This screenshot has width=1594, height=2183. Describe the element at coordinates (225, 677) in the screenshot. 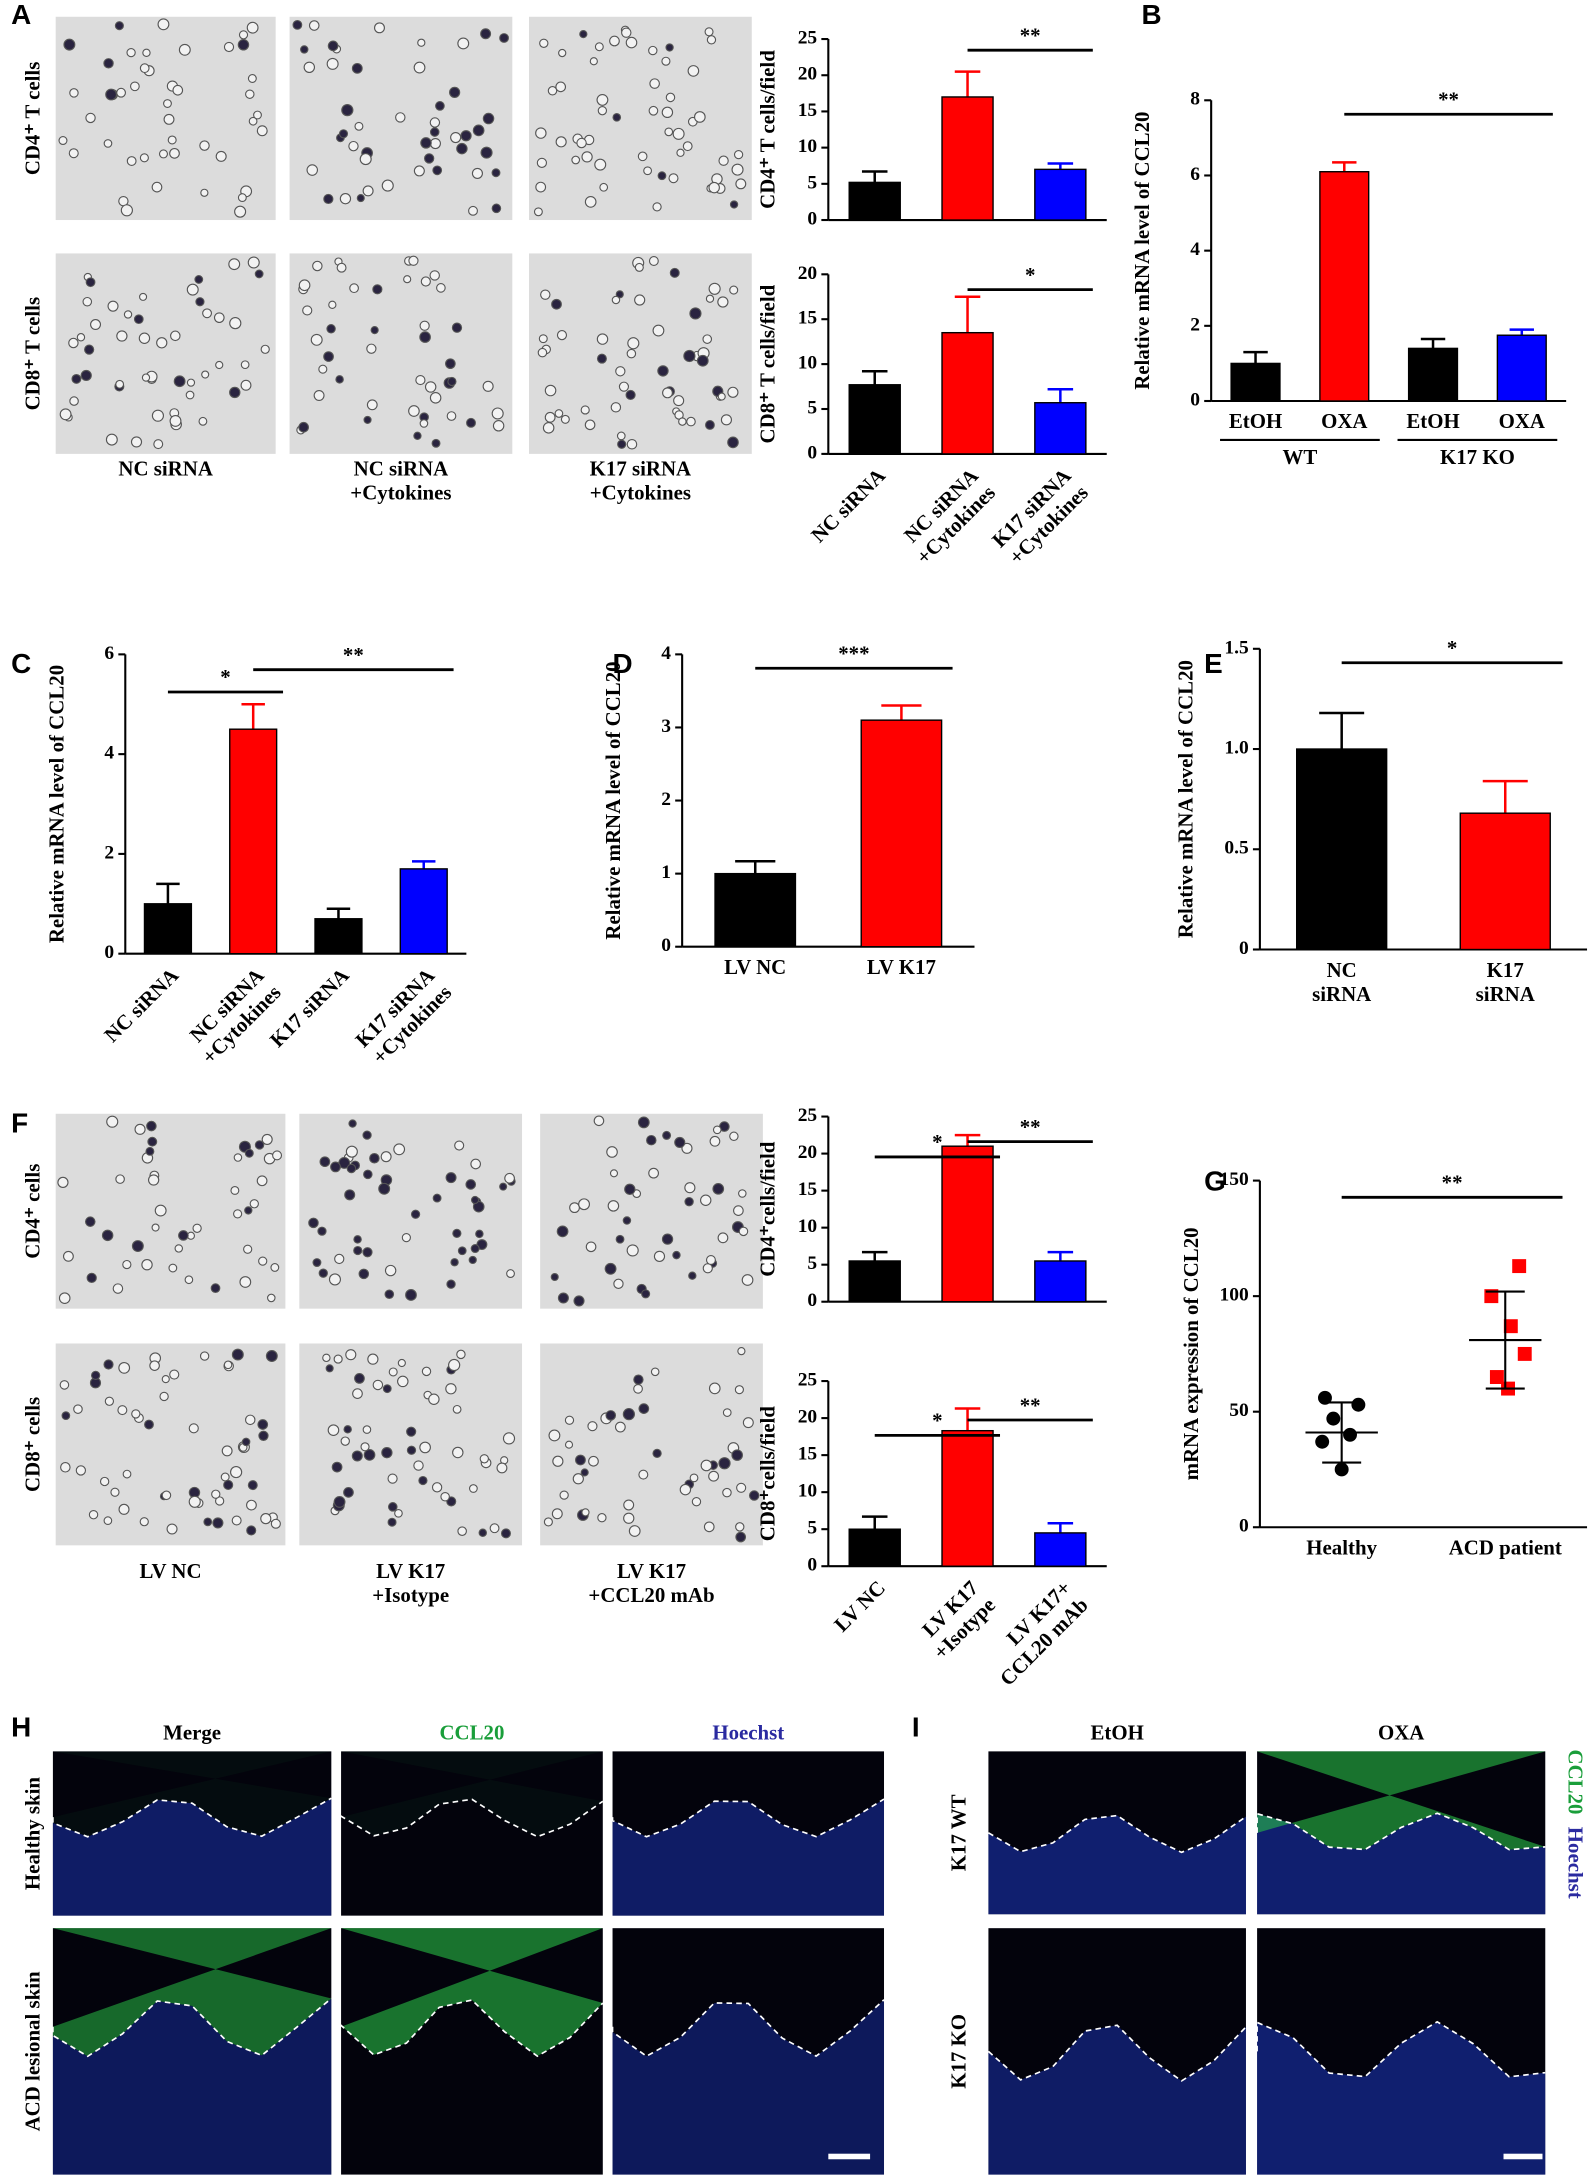

I see `significance-label: *` at that location.